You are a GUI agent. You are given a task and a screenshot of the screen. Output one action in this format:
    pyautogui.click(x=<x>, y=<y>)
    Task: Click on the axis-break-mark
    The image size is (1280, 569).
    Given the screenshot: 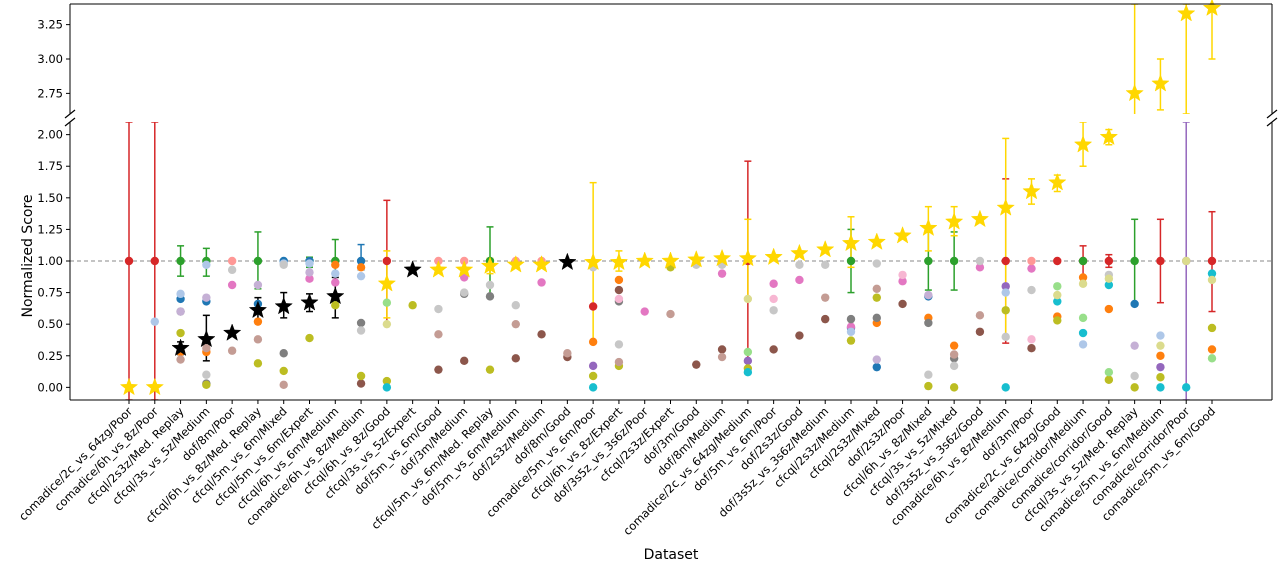 What is the action you would take?
    pyautogui.click(x=1272, y=122)
    